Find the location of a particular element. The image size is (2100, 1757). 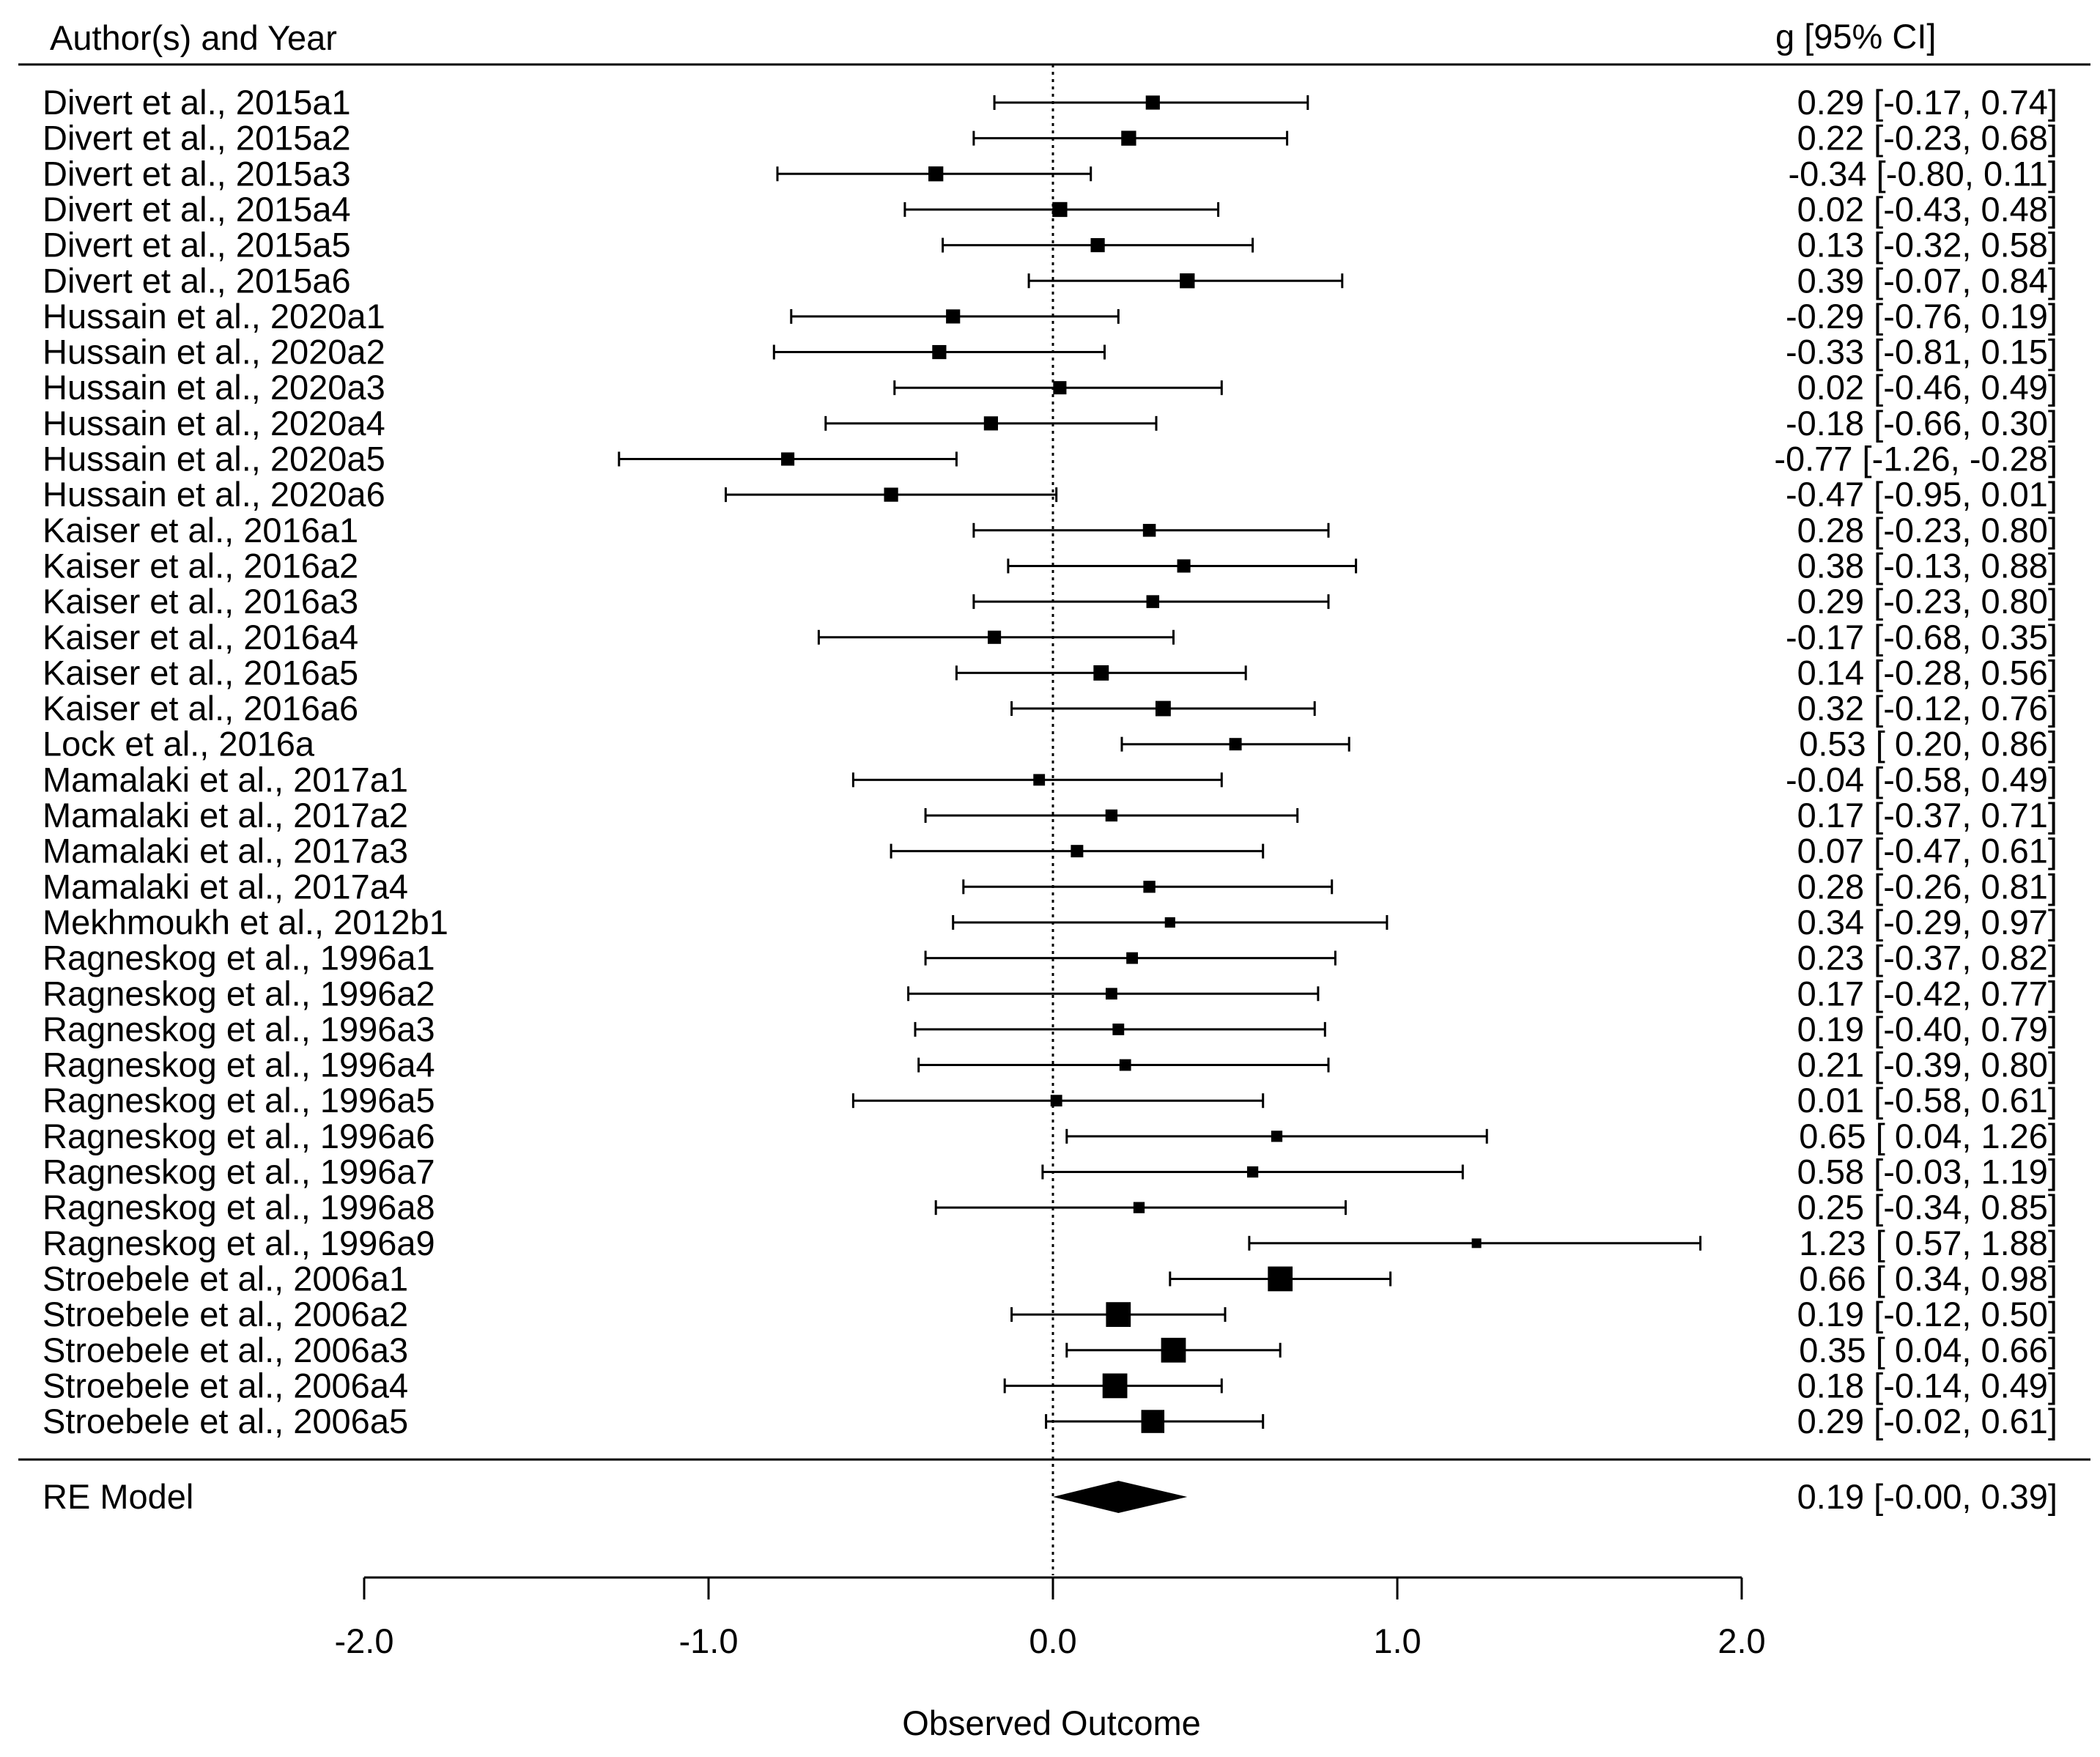

study-label: Kaiser et al., 2016a3 is located at coordinates (200, 601).